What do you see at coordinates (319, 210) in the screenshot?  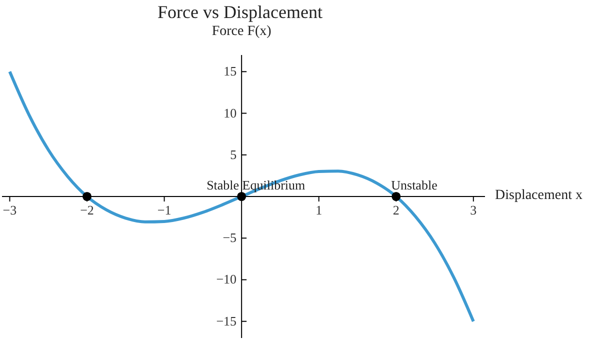 I see `x-tick-label: 1` at bounding box center [319, 210].